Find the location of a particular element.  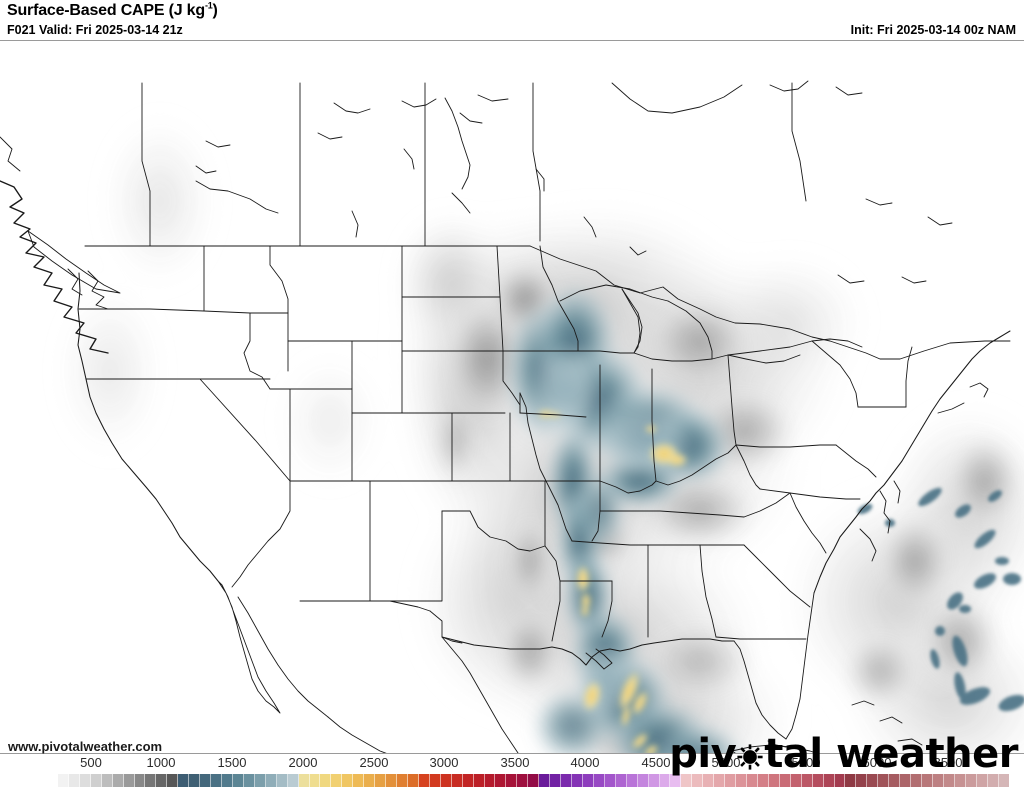

lake-misc-d is located at coordinates (471, 118).